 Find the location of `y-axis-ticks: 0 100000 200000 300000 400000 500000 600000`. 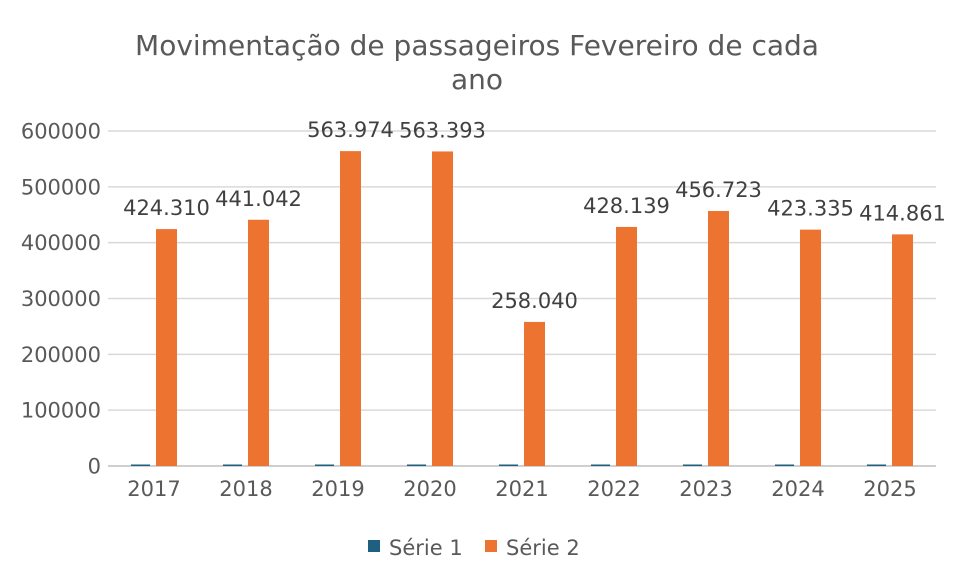

y-axis-ticks: 0 100000 200000 300000 400000 500000 600000 is located at coordinates (61, 299).